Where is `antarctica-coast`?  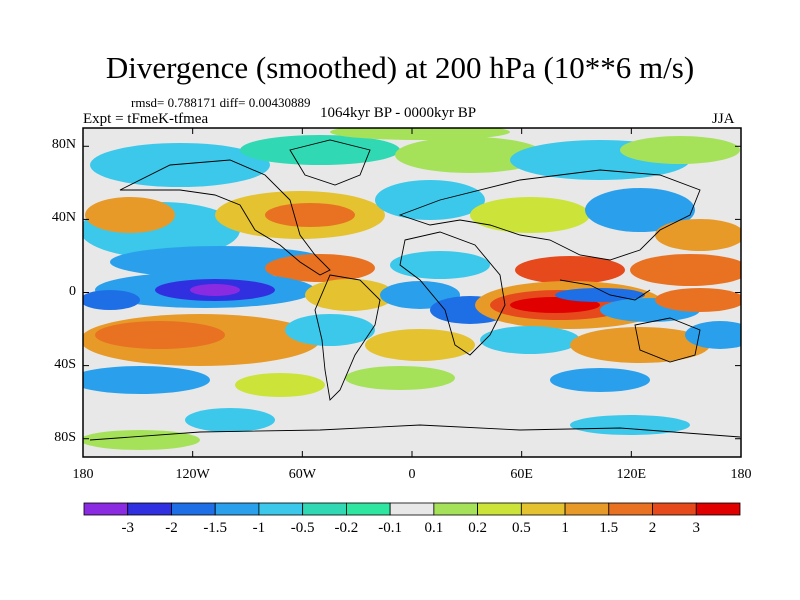
antarctica-coast is located at coordinates (415, 432).